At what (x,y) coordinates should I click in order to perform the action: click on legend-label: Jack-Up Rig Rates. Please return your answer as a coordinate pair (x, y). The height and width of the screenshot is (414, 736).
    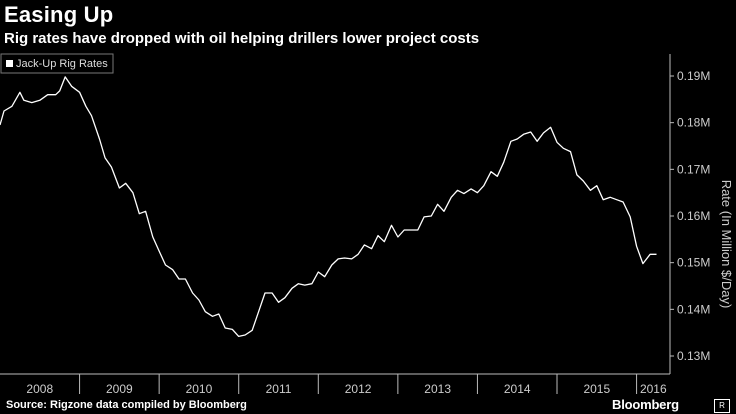
    Looking at the image, I should click on (62, 64).